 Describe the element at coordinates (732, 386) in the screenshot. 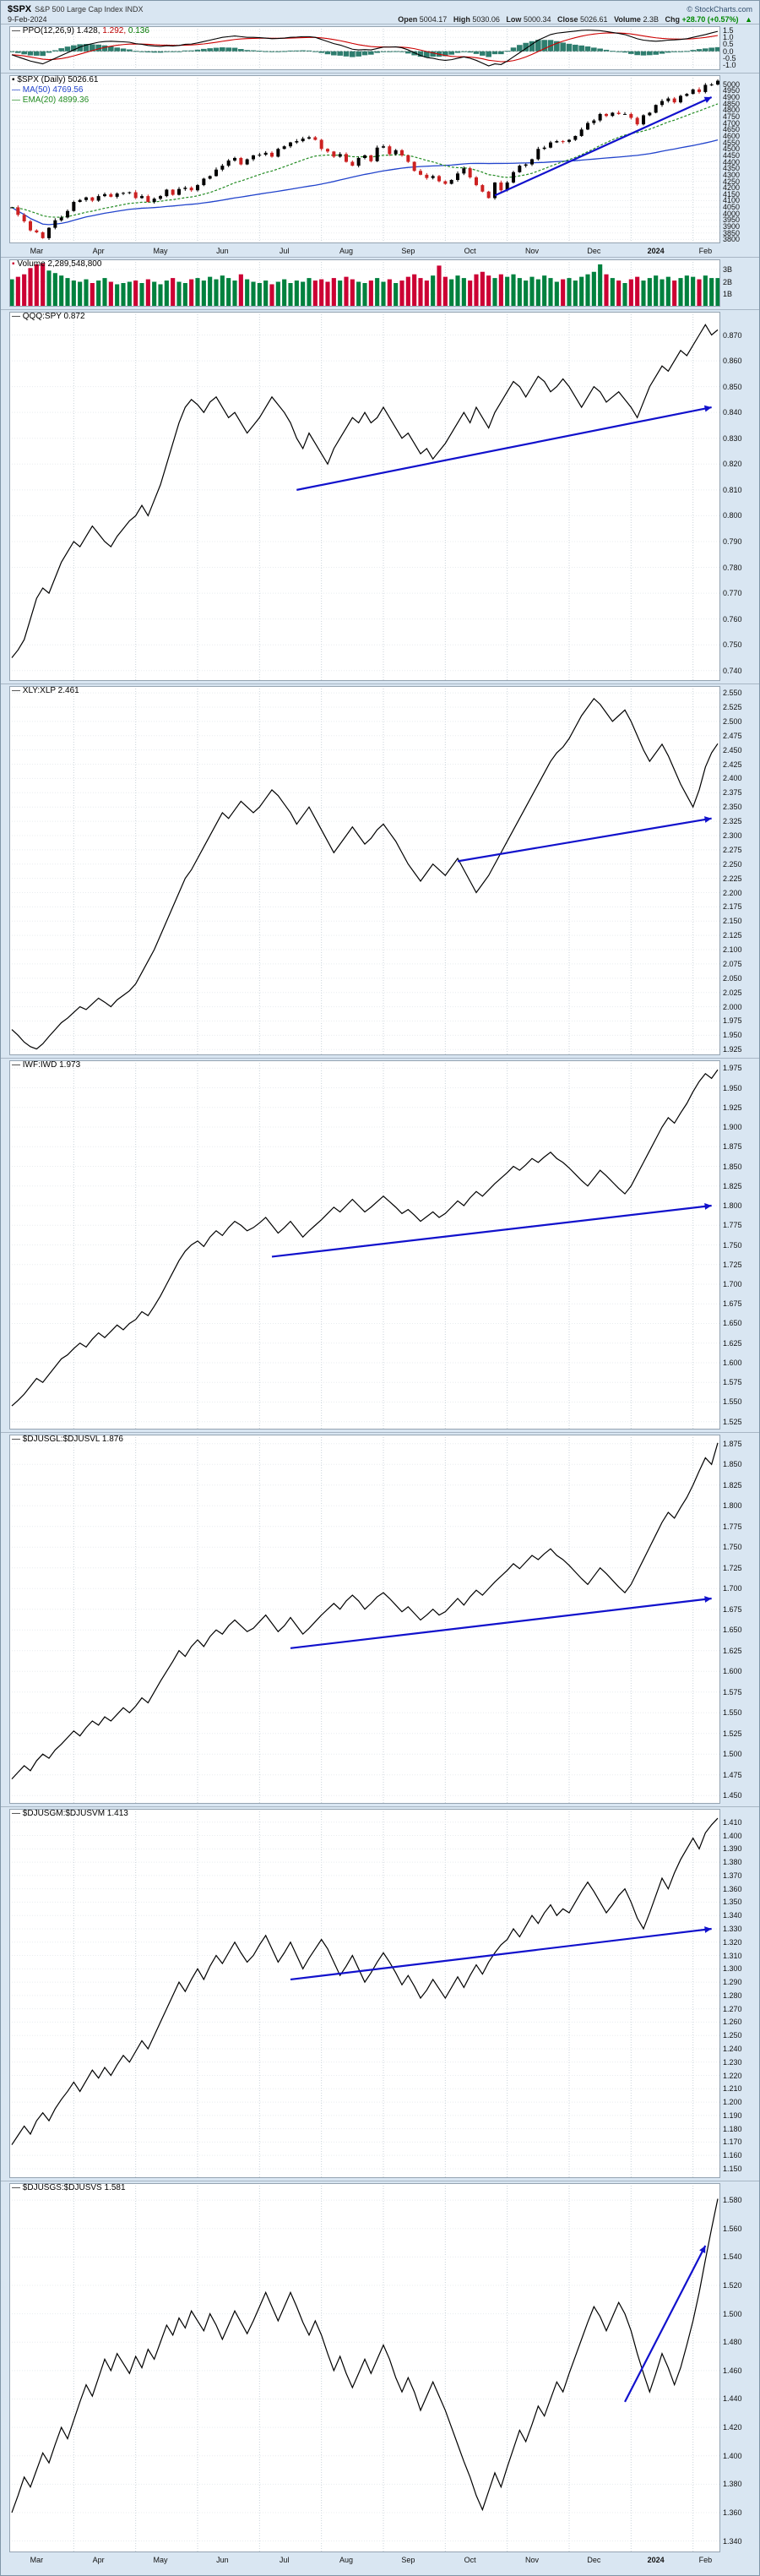

I see `y-tick-label: 0.850` at that location.